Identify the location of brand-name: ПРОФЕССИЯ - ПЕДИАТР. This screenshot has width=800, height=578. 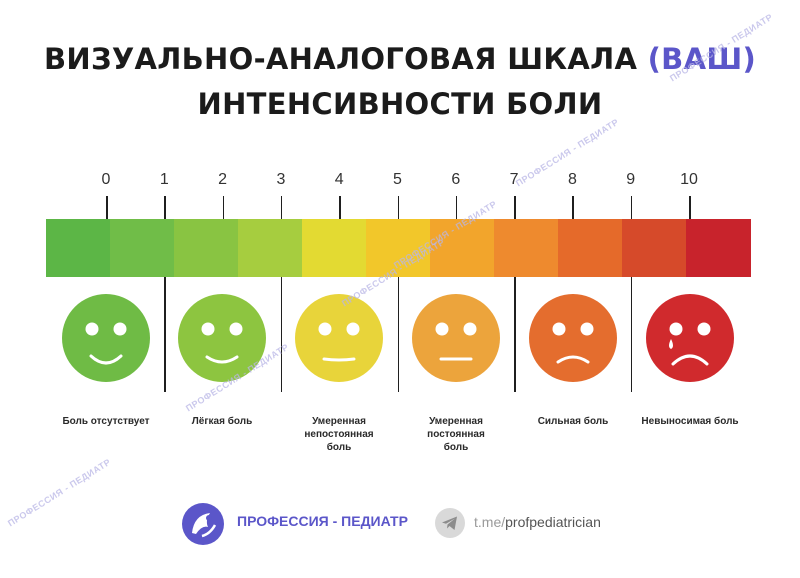
(322, 521).